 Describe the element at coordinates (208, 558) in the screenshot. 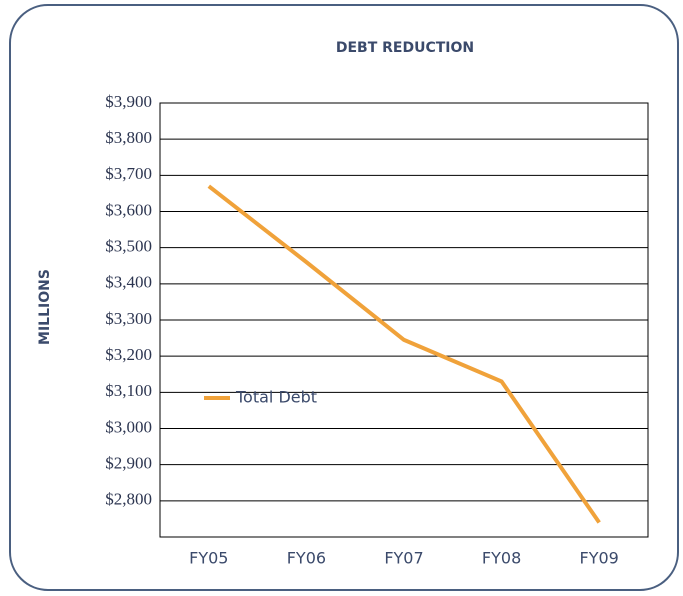

I see `x-tick-label: FY05` at that location.